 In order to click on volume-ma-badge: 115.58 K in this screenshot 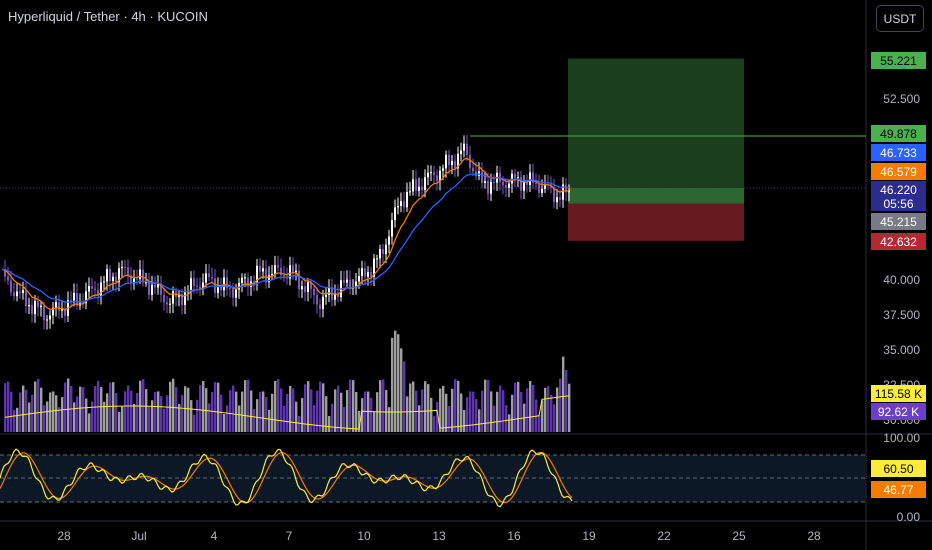, I will do `click(898, 393)`.